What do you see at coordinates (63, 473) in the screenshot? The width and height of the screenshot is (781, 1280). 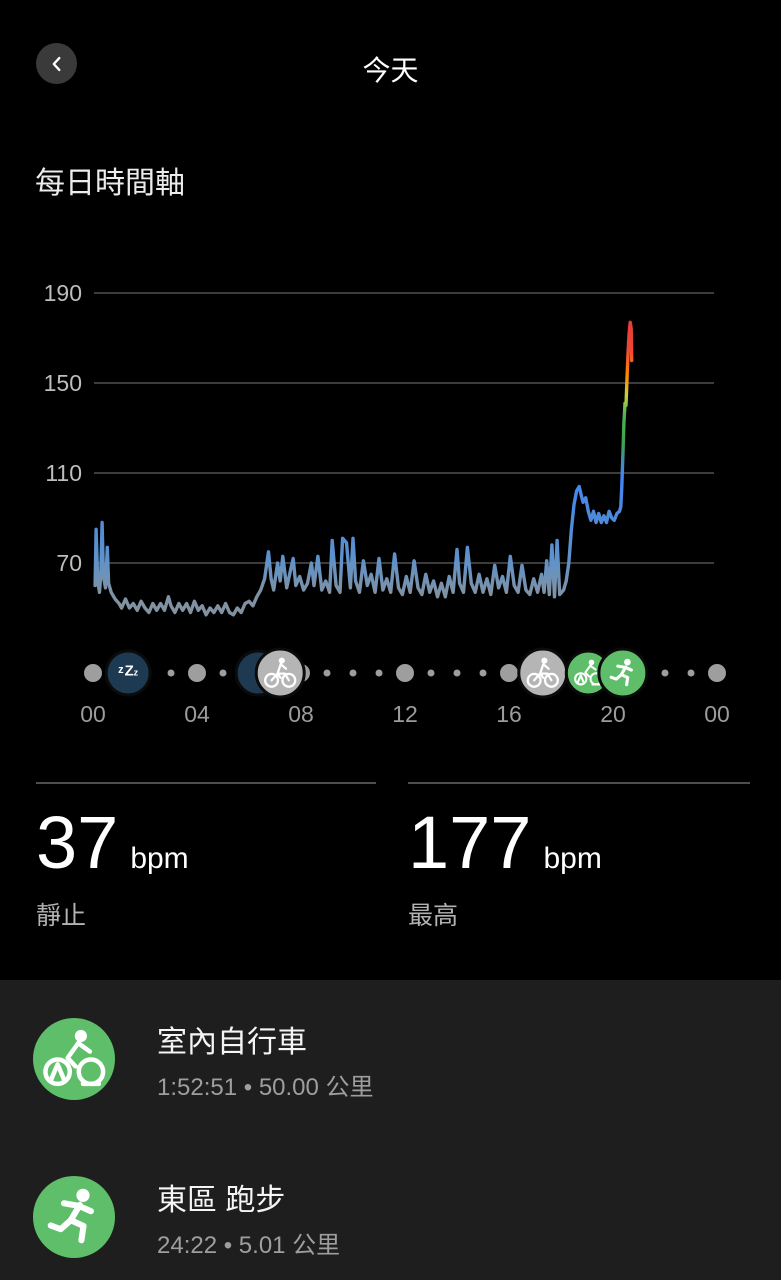 I see `y-tick-110: 110` at bounding box center [63, 473].